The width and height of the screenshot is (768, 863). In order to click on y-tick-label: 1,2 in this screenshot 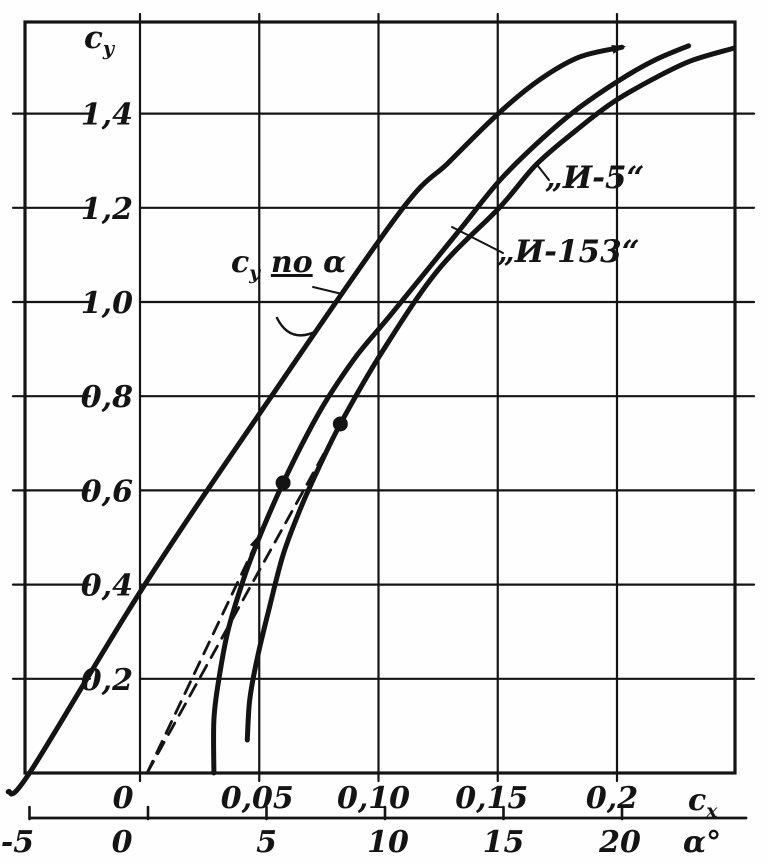, I will do `click(107, 209)`.